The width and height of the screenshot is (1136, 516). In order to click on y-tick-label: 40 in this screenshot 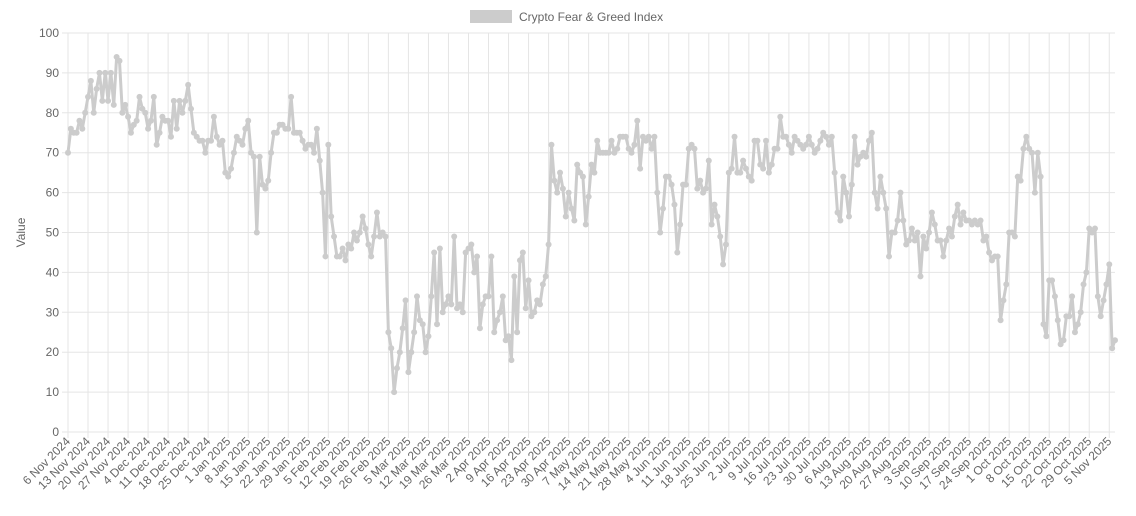, I will do `click(53, 272)`.